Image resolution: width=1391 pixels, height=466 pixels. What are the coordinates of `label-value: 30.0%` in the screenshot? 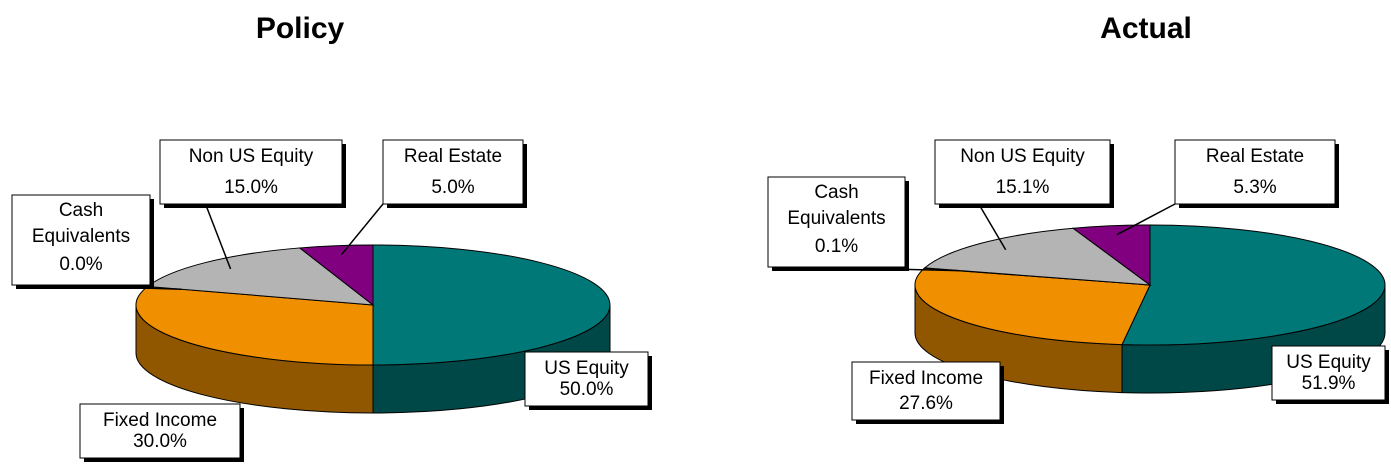 It's located at (160, 441).